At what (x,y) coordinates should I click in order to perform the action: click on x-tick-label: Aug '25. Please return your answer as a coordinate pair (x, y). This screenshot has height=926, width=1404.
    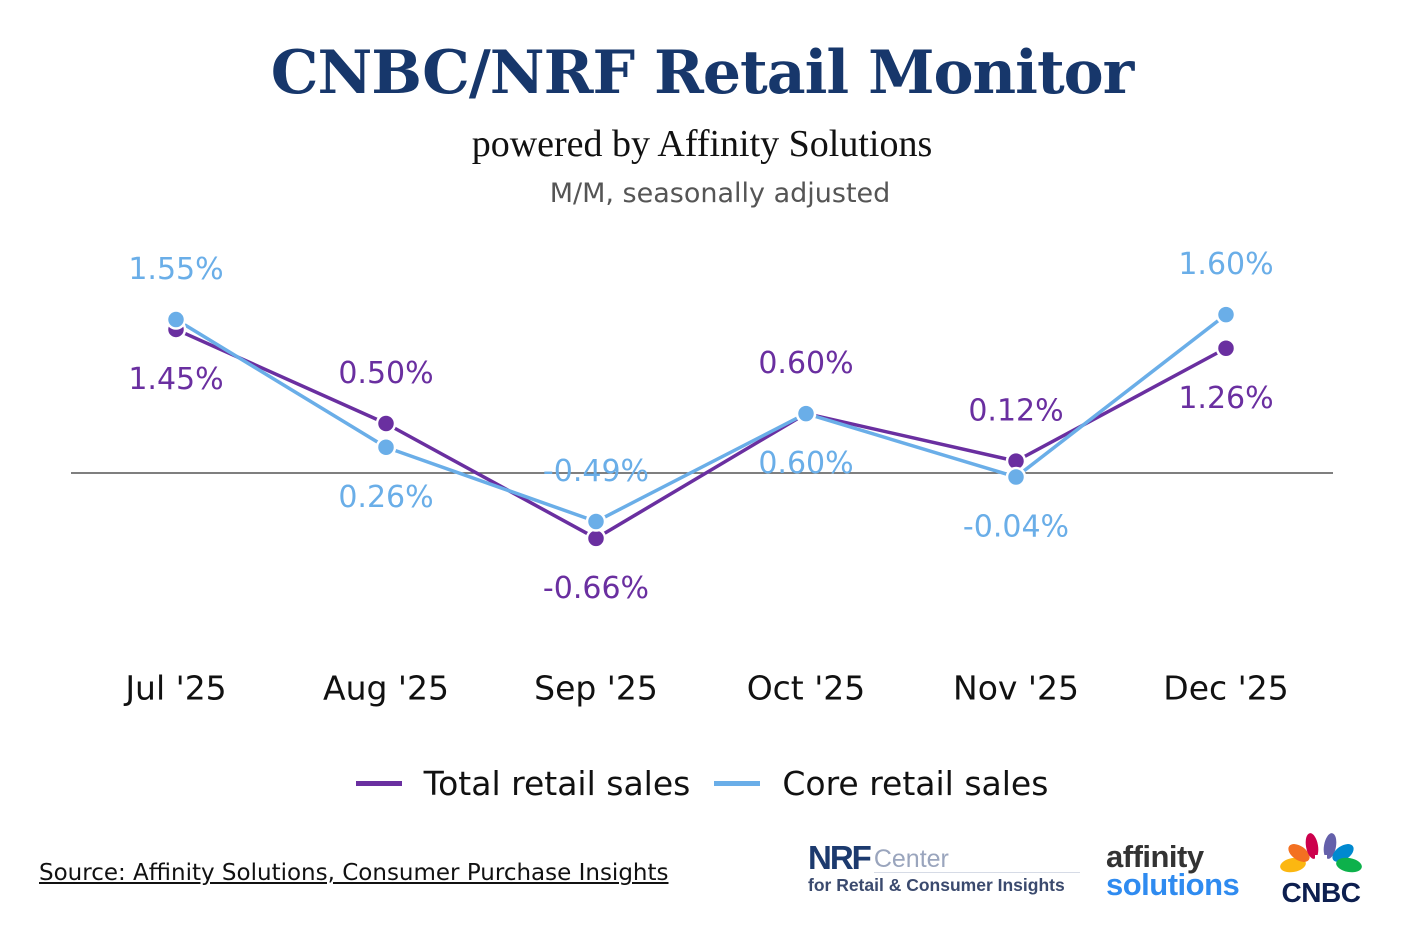
    Looking at the image, I should click on (386, 688).